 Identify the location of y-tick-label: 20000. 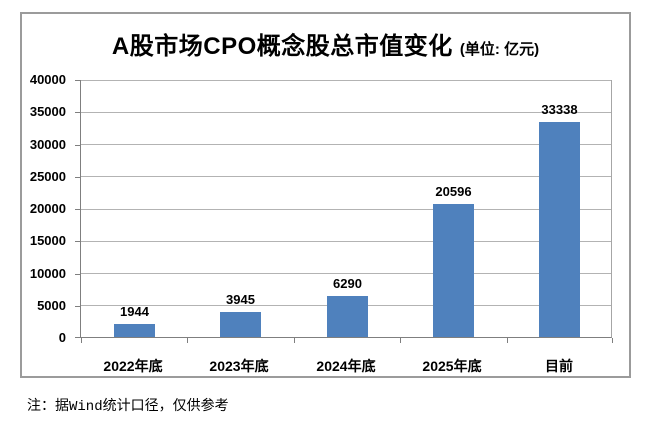
(47, 208).